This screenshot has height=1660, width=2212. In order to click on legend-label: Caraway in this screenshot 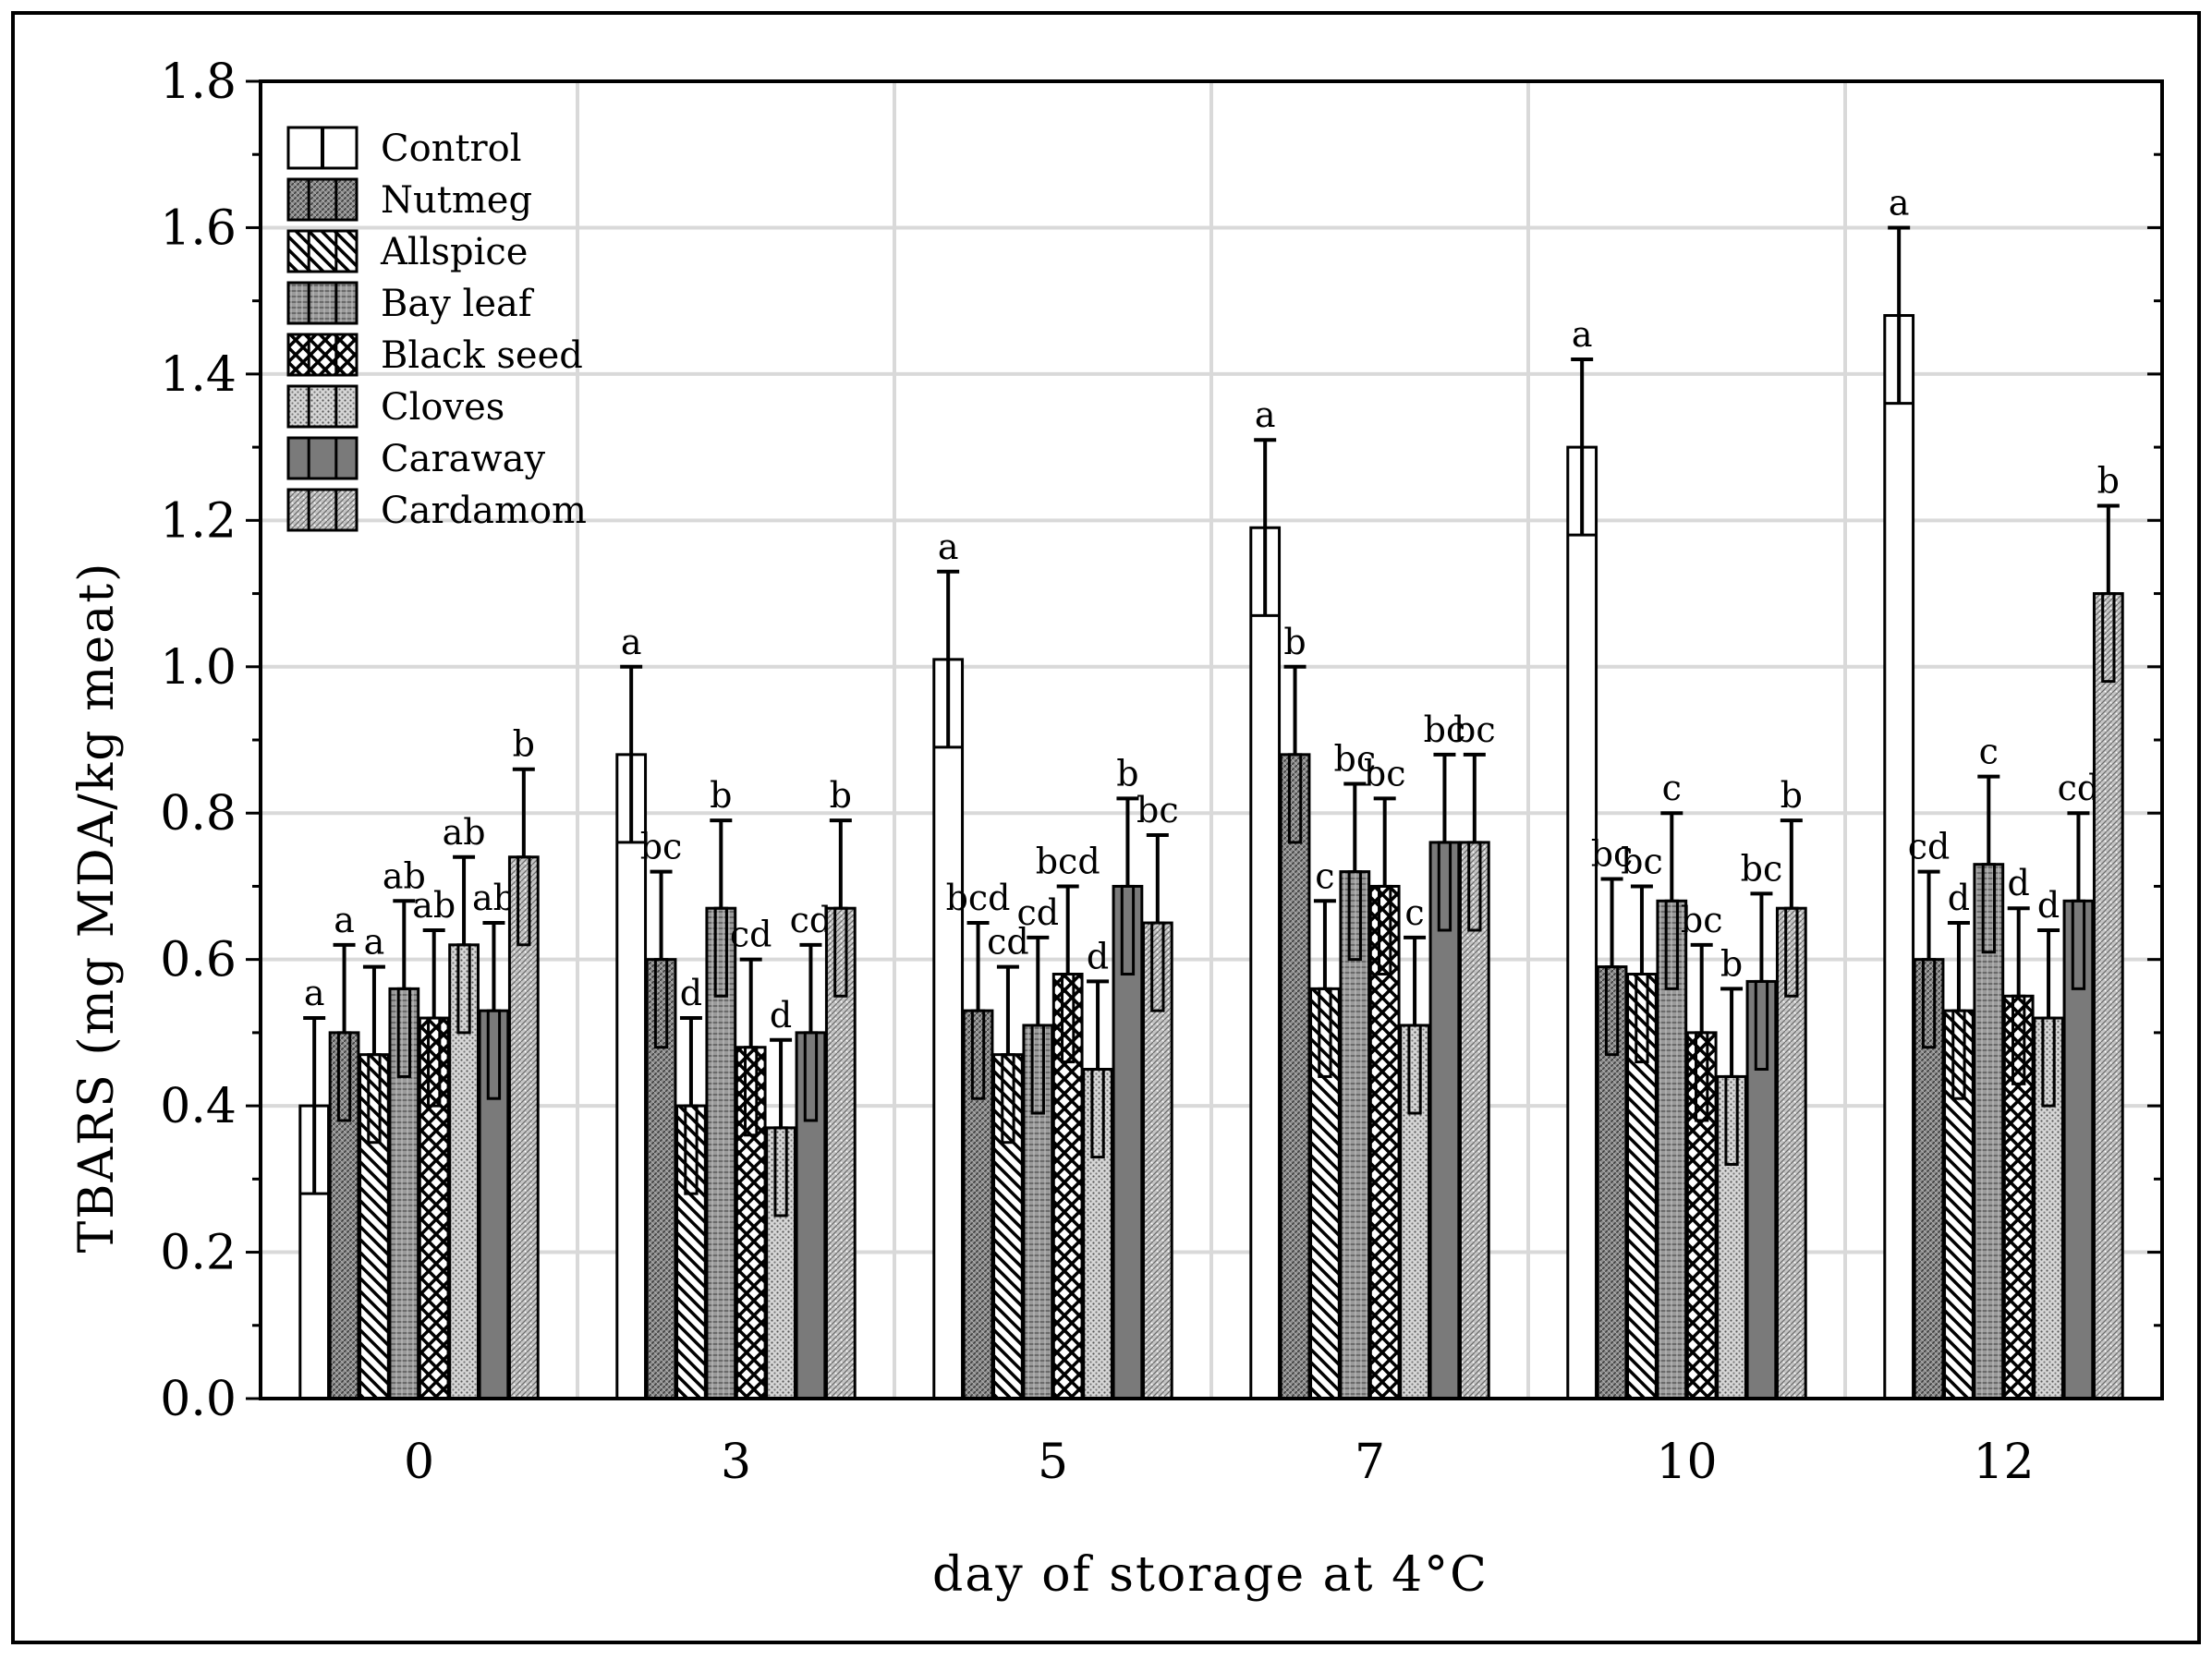, I will do `click(463, 459)`.